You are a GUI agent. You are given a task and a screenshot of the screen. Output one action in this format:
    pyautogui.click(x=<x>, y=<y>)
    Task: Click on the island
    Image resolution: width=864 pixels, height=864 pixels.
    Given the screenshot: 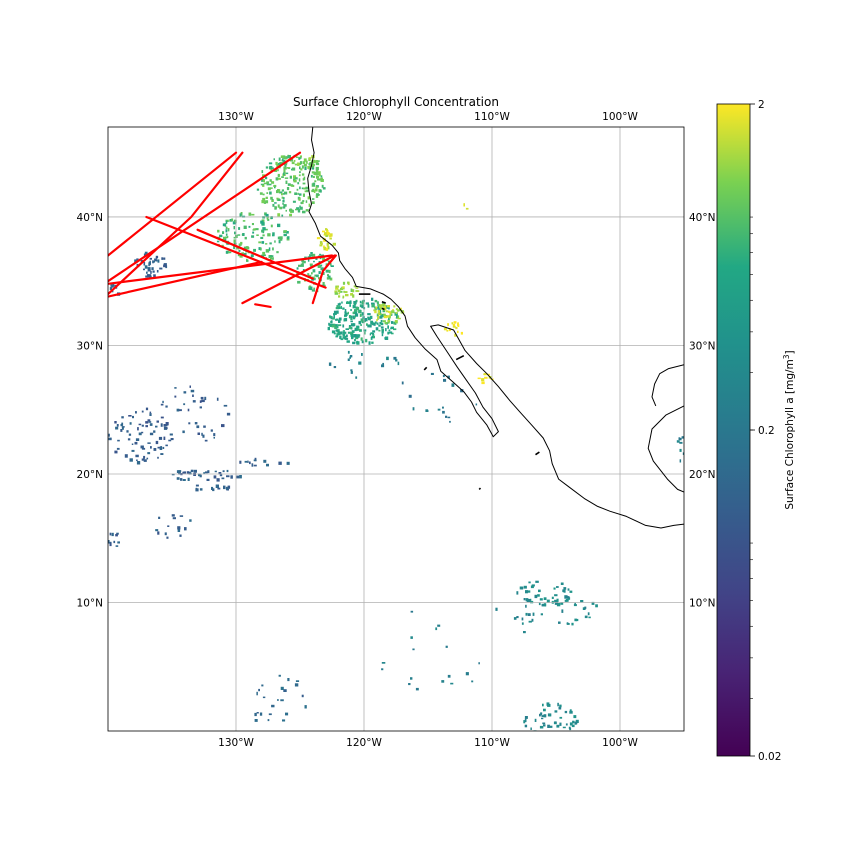 What is the action you would take?
    pyautogui.click(x=384, y=302)
    